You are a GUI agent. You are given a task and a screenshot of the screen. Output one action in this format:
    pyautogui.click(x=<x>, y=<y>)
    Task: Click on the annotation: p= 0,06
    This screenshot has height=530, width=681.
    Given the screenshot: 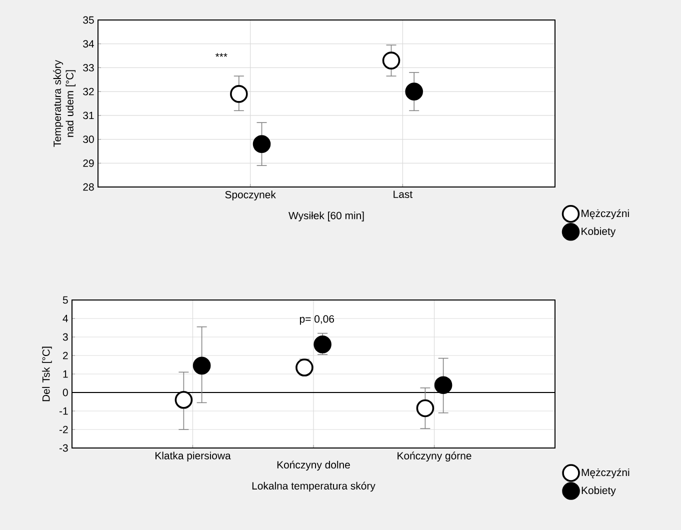 What is the action you would take?
    pyautogui.click(x=317, y=320)
    